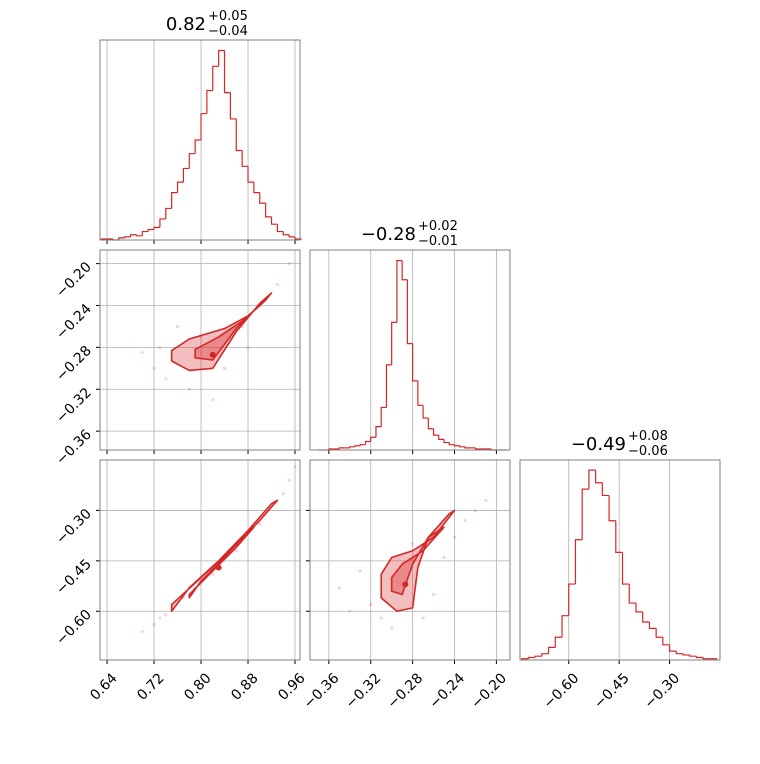 Image resolution: width=760 pixels, height=764 pixels. I want to click on panel-title-plus: +0.08, so click(648, 436).